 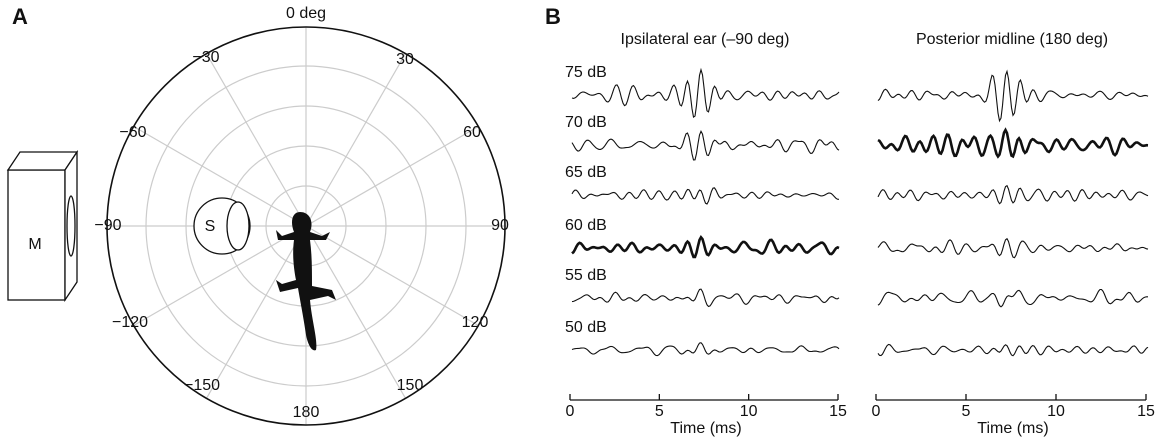 What do you see at coordinates (306, 13) in the screenshot?
I see `angle-label: 0 deg` at bounding box center [306, 13].